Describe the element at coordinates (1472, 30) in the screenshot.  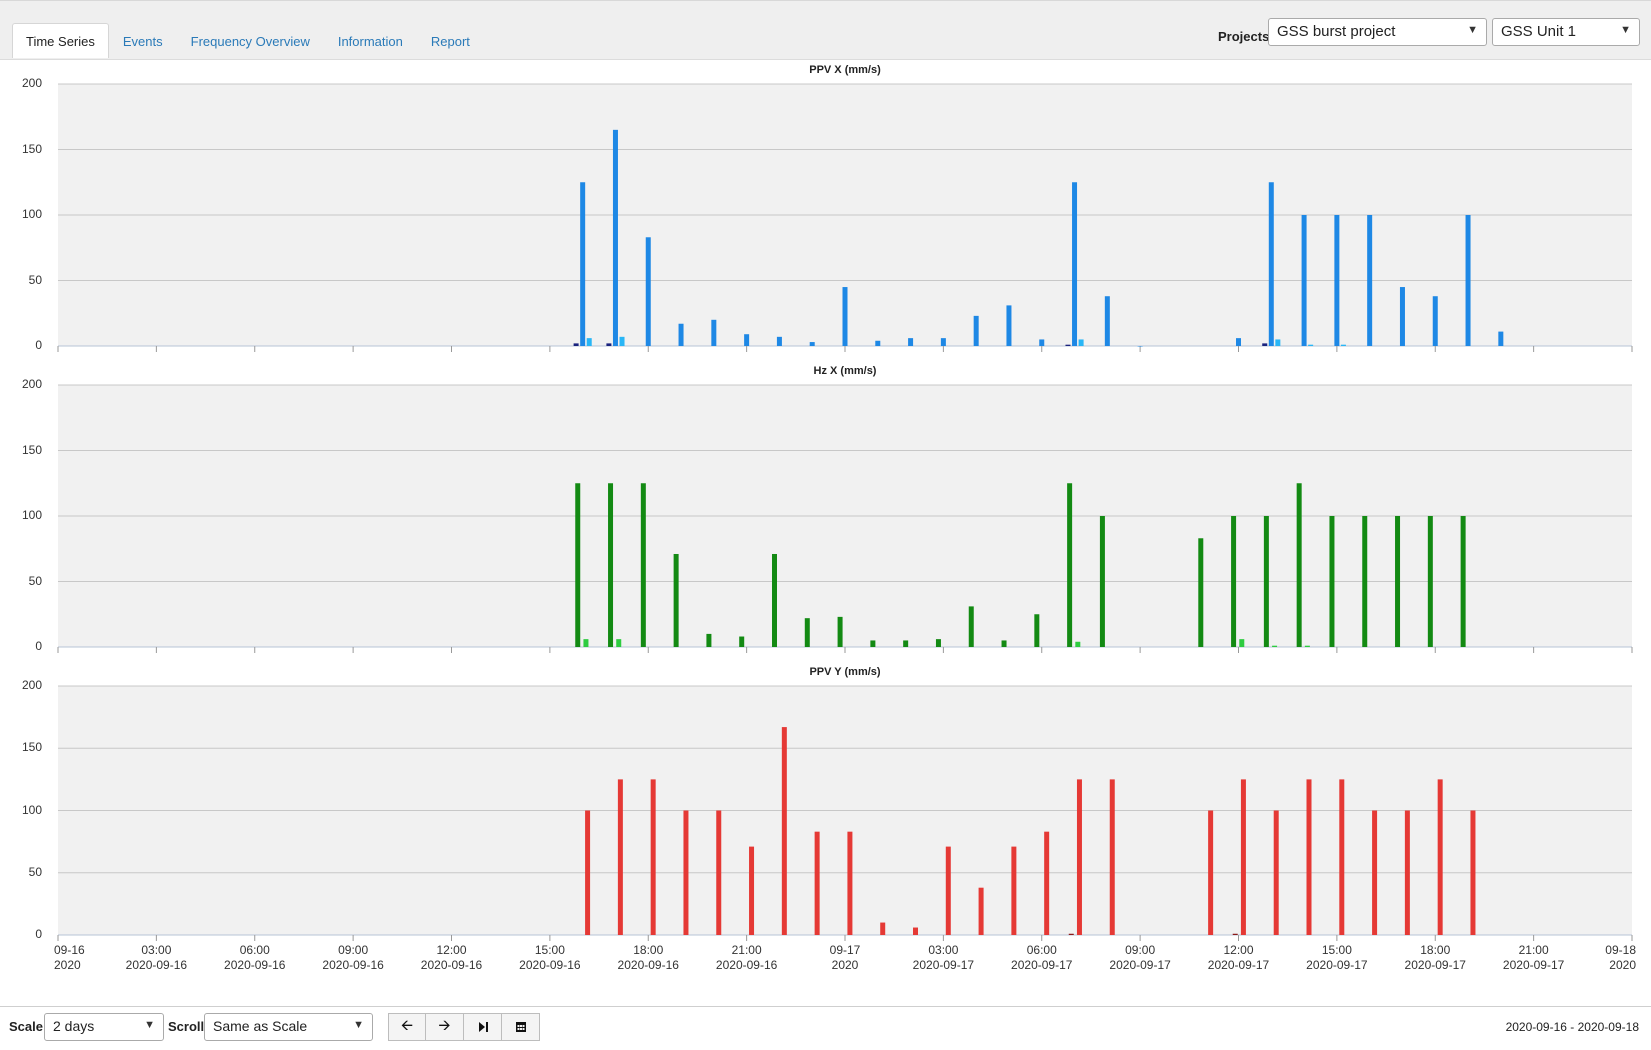
I see `chevron-down-icon: ▼` at that location.